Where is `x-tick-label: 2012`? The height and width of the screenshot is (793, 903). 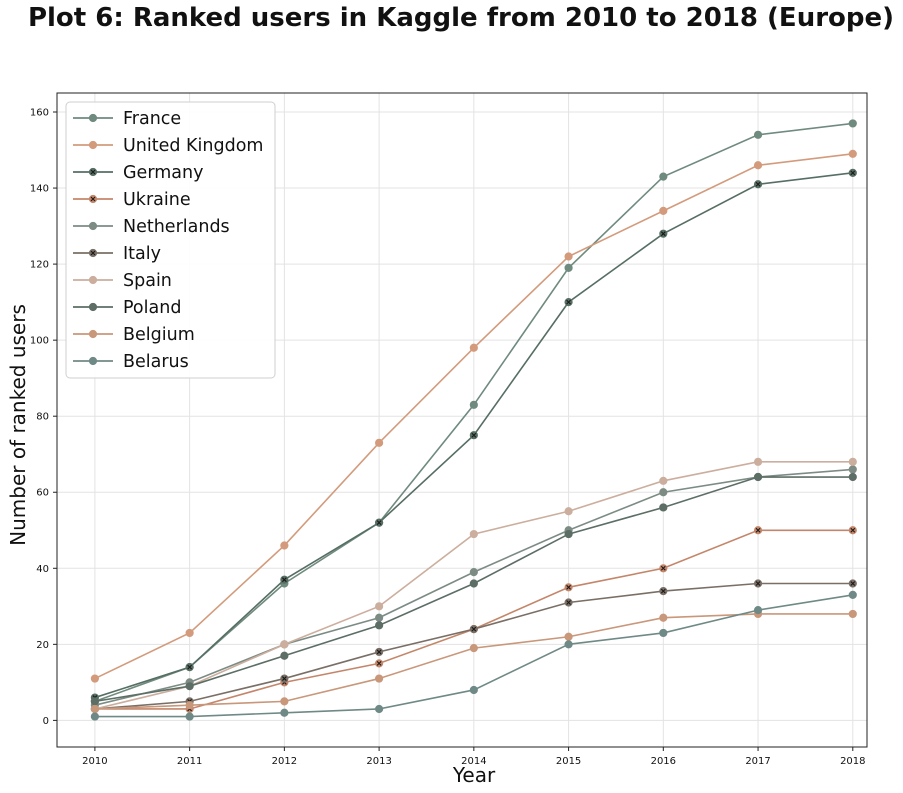 x-tick-label: 2012 is located at coordinates (284, 761).